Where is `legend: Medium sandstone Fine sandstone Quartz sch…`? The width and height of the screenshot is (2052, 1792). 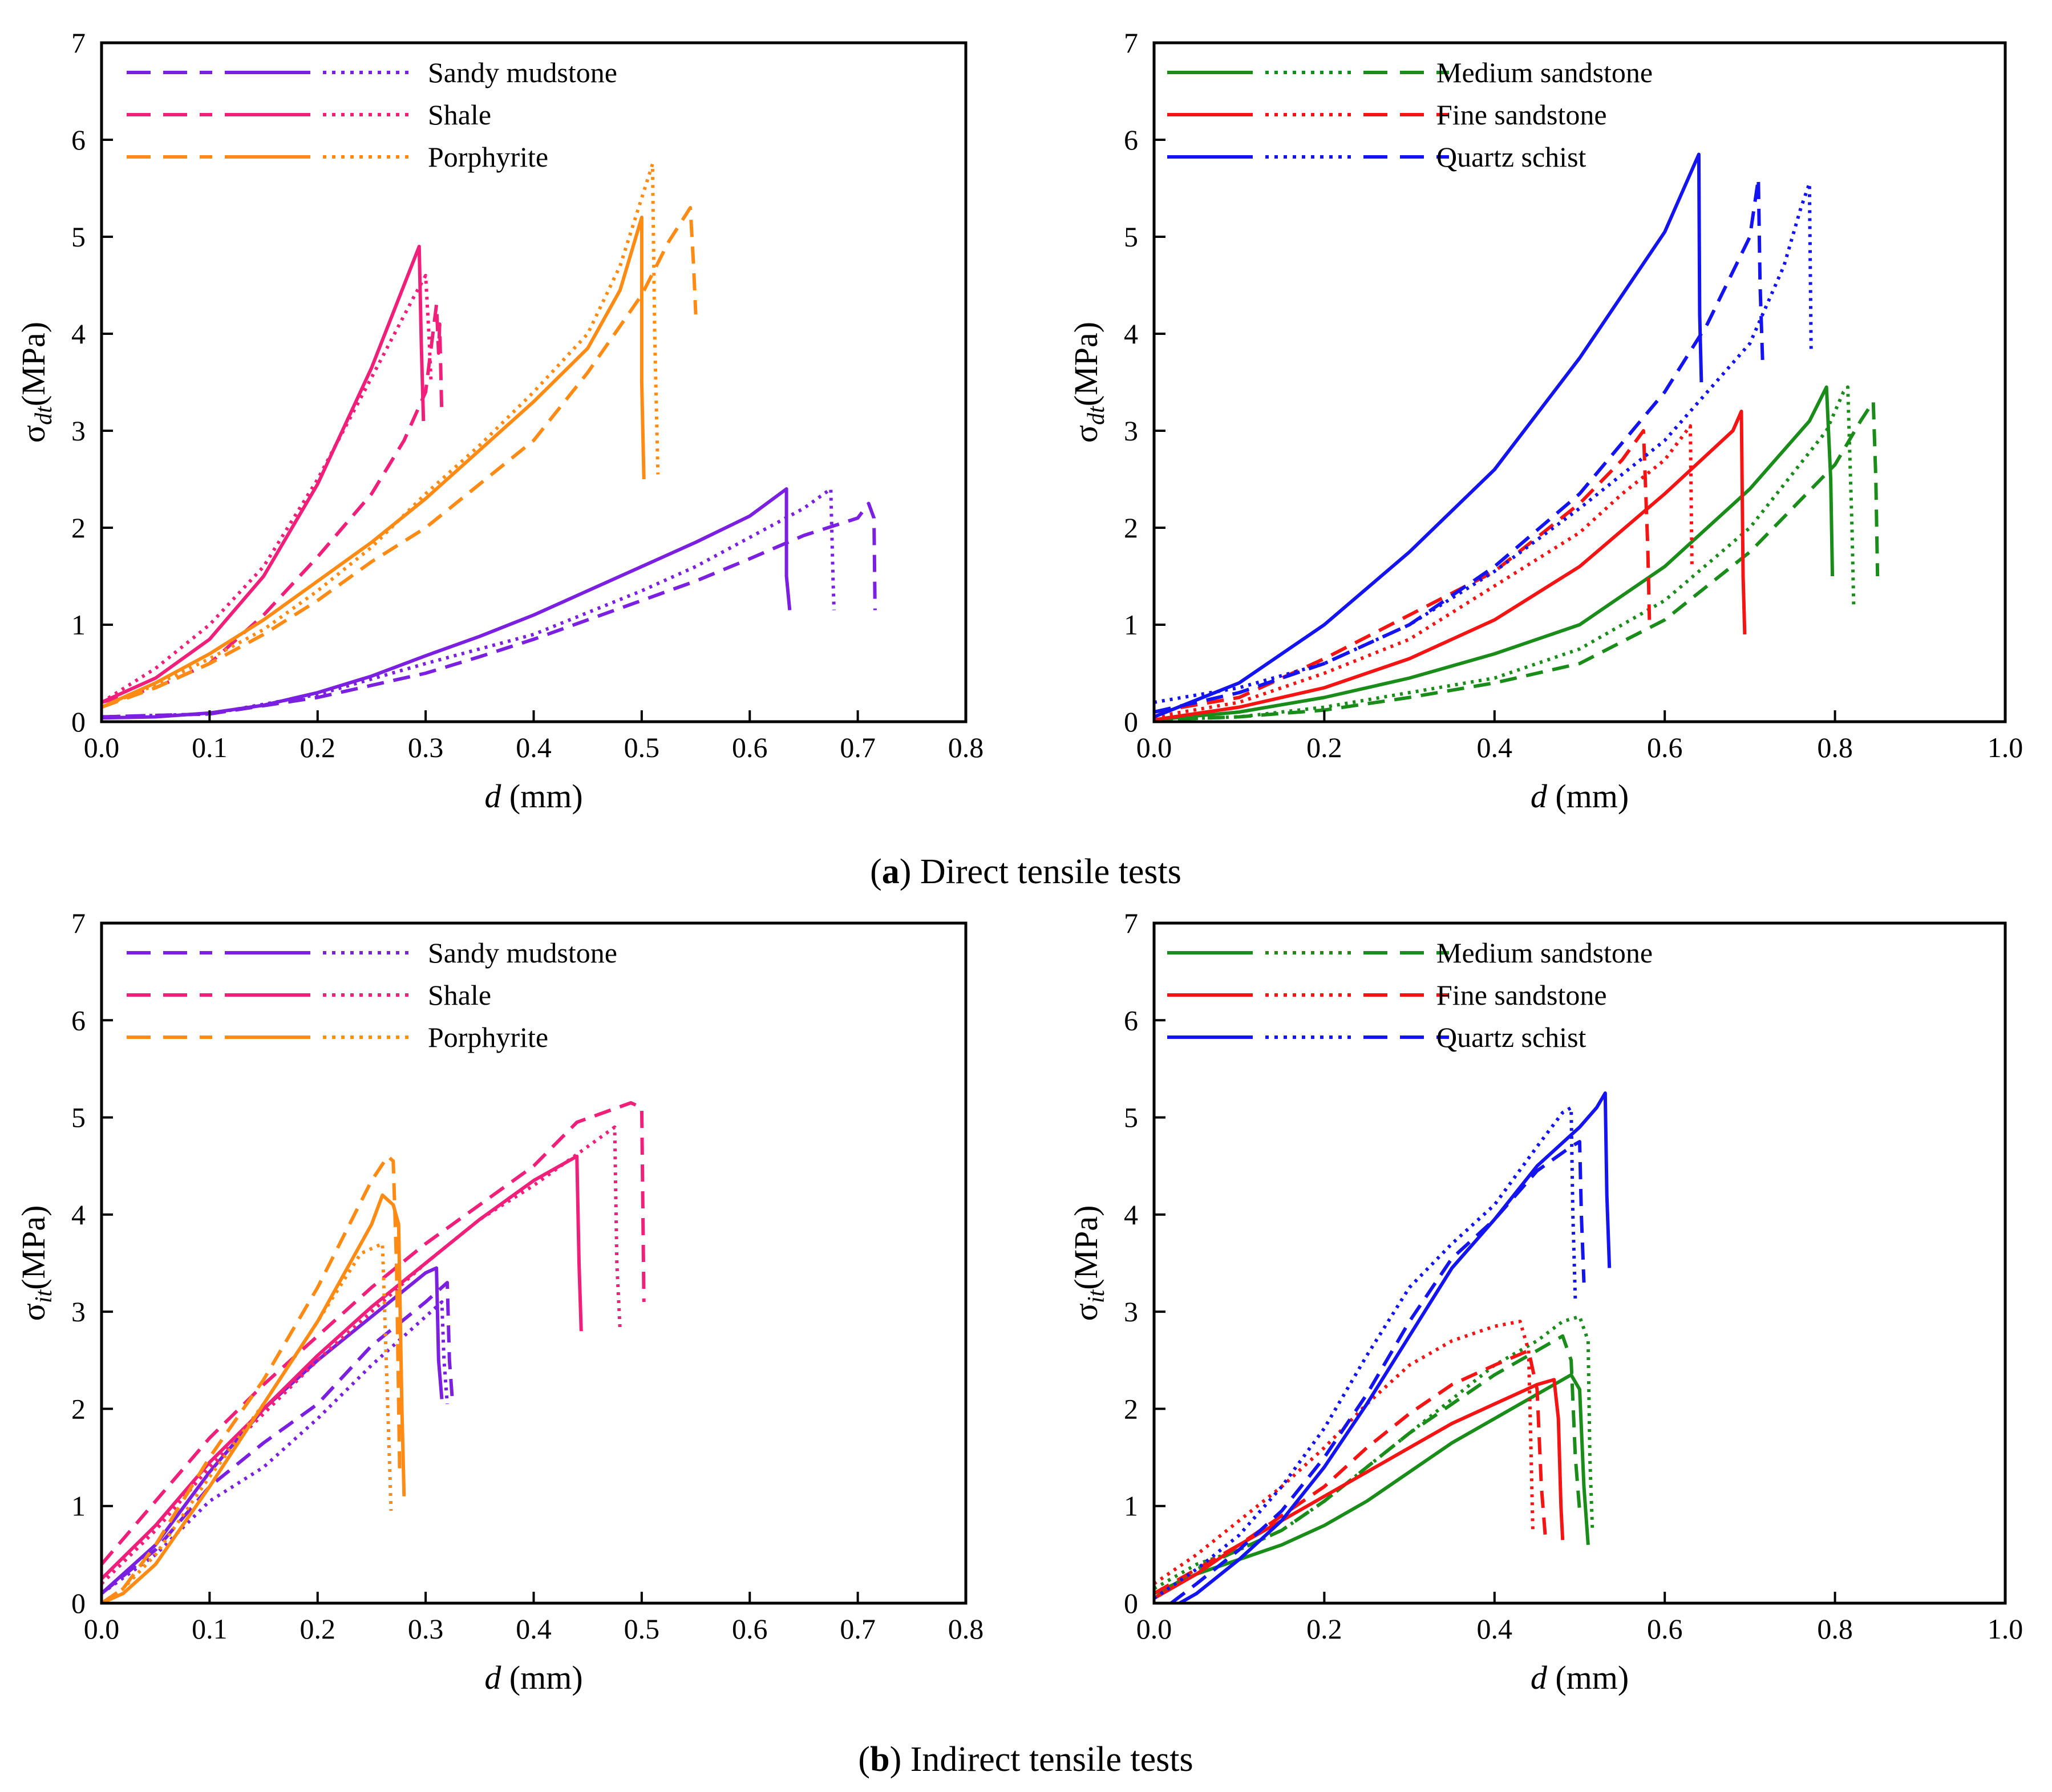 legend: Medium sandstone Fine sandstone Quartz sch… is located at coordinates (1410, 114).